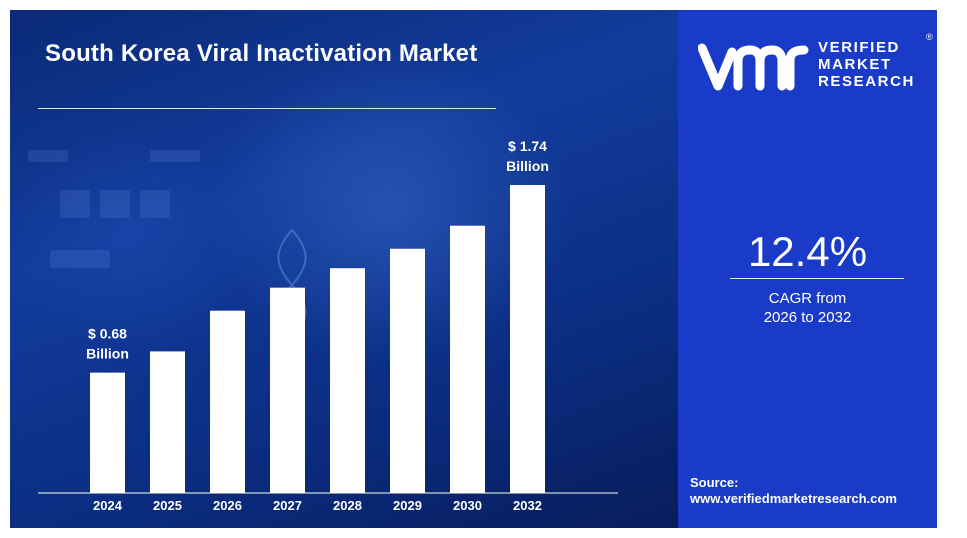  Describe the element at coordinates (167, 505) in the screenshot. I see `x-tick-label-2025: 2025` at that location.